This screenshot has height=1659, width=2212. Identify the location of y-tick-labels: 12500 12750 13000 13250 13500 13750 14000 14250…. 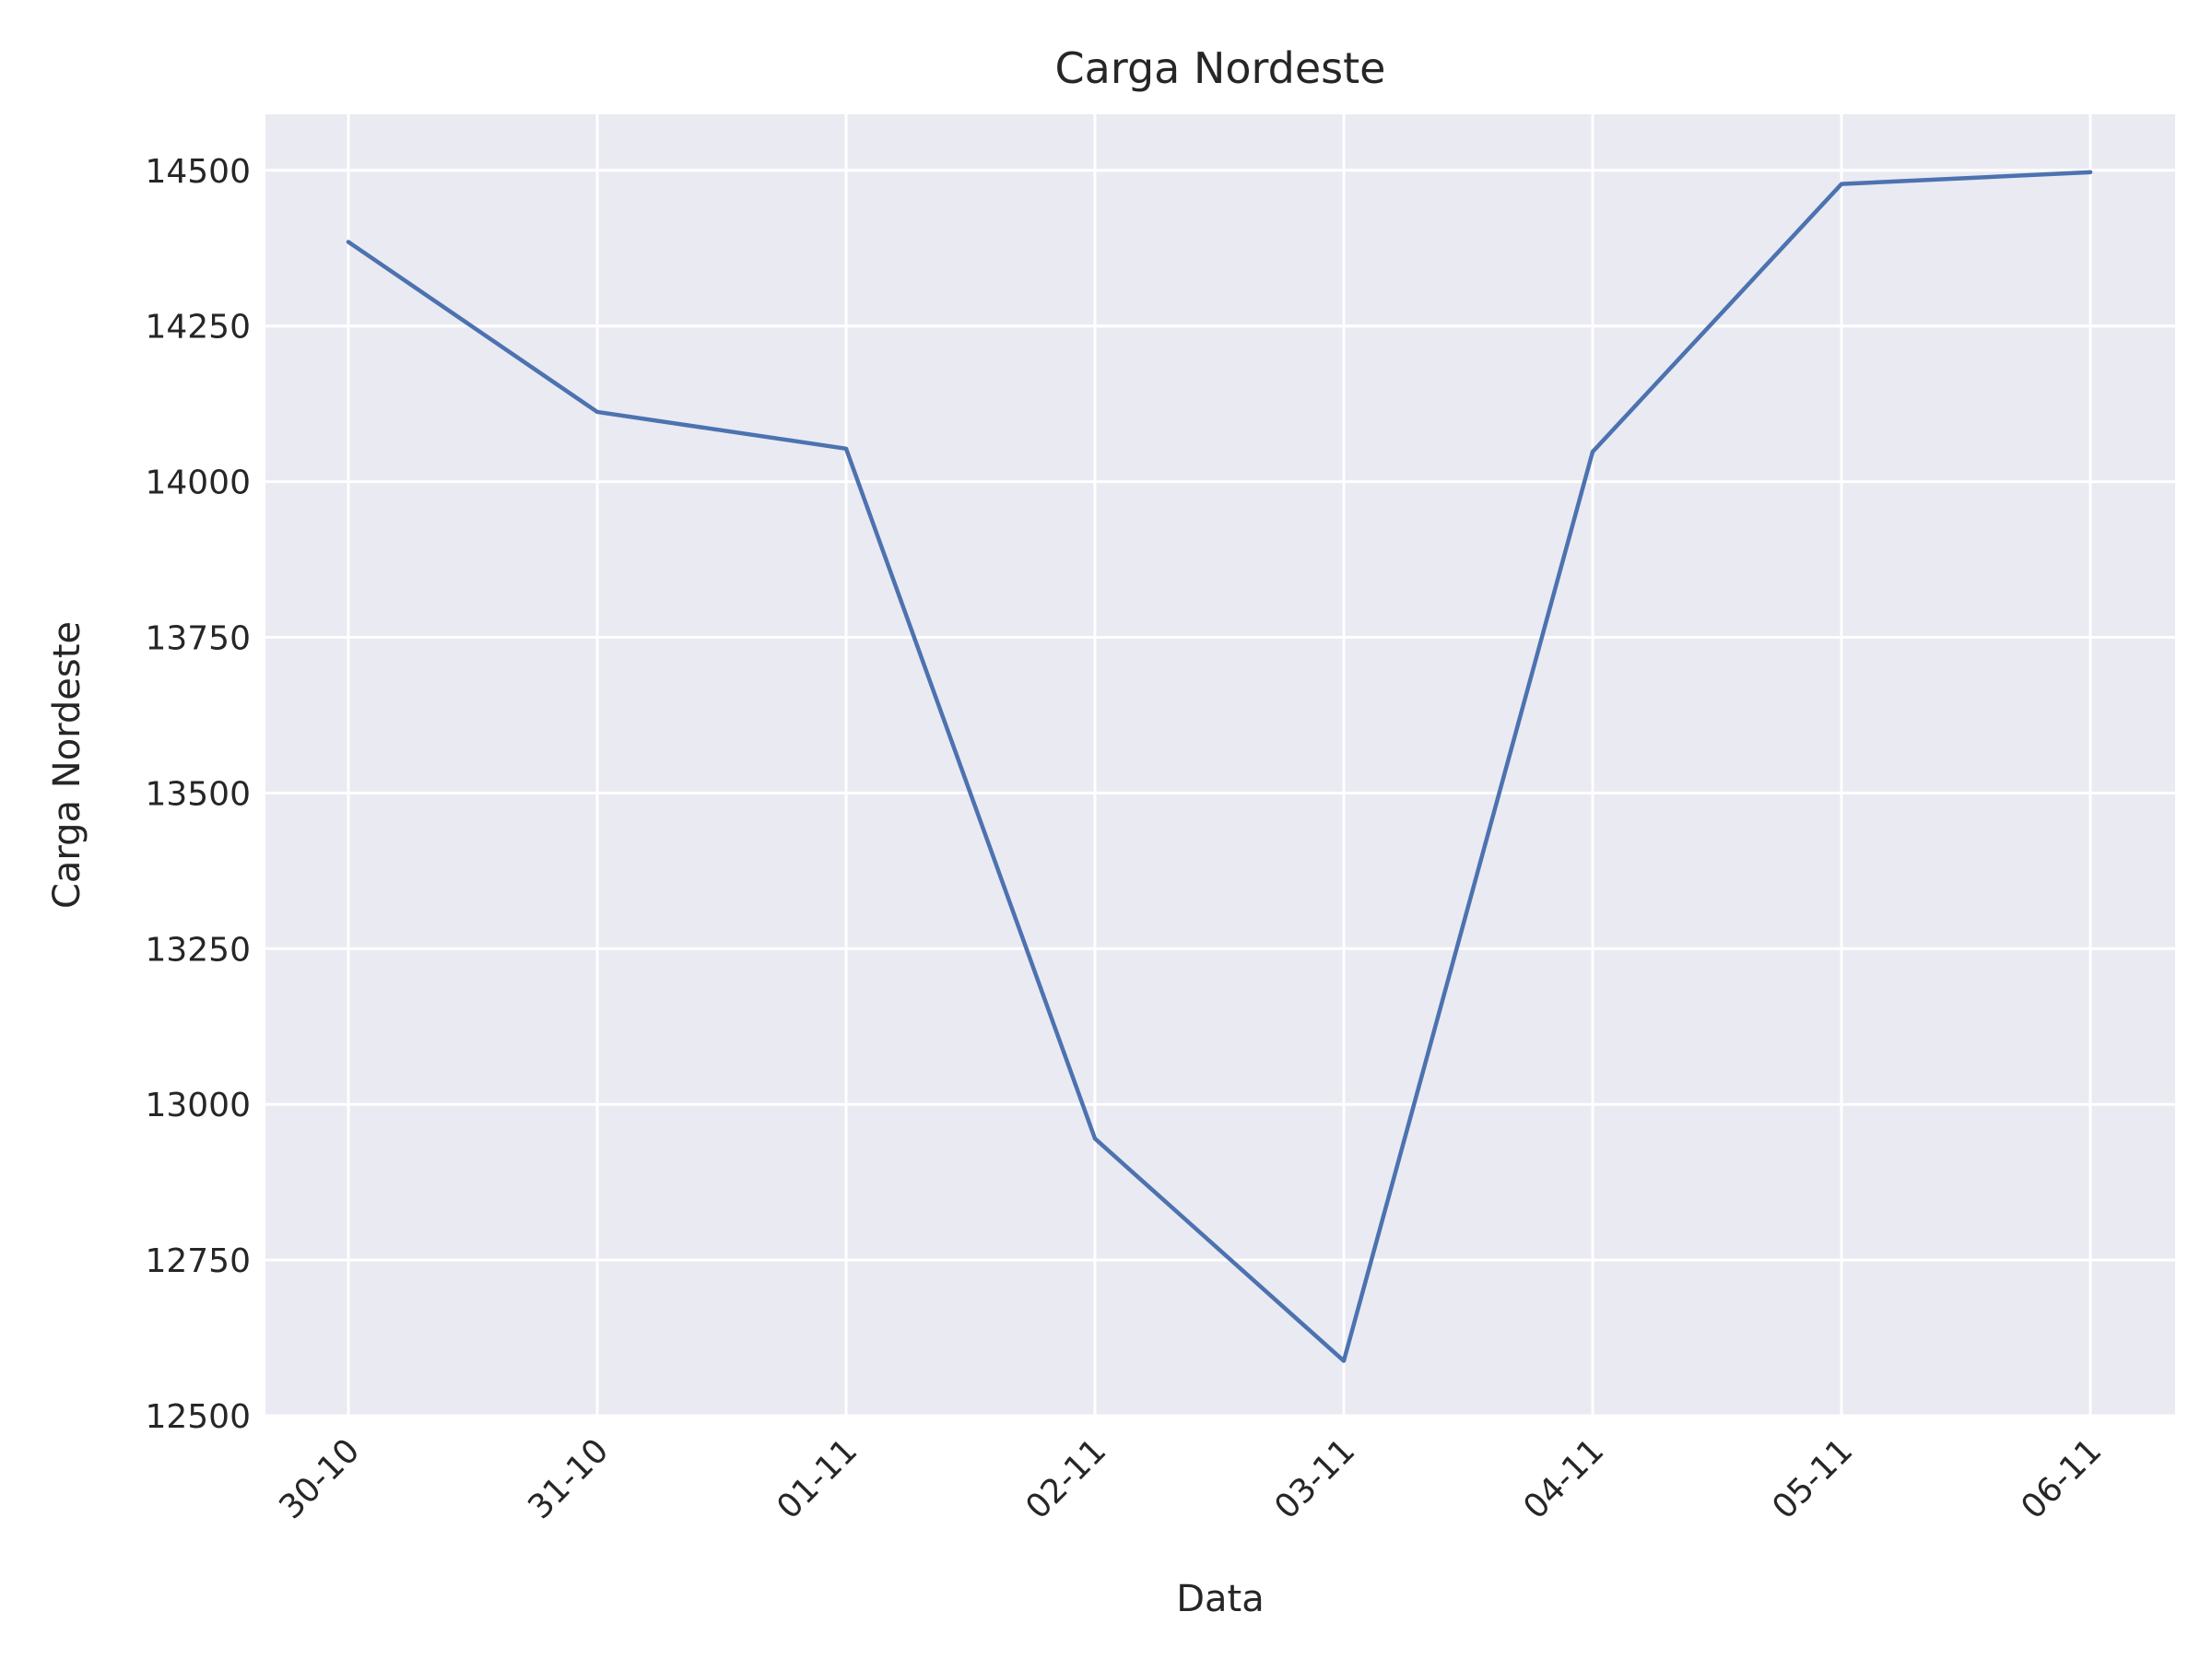
(198, 794).